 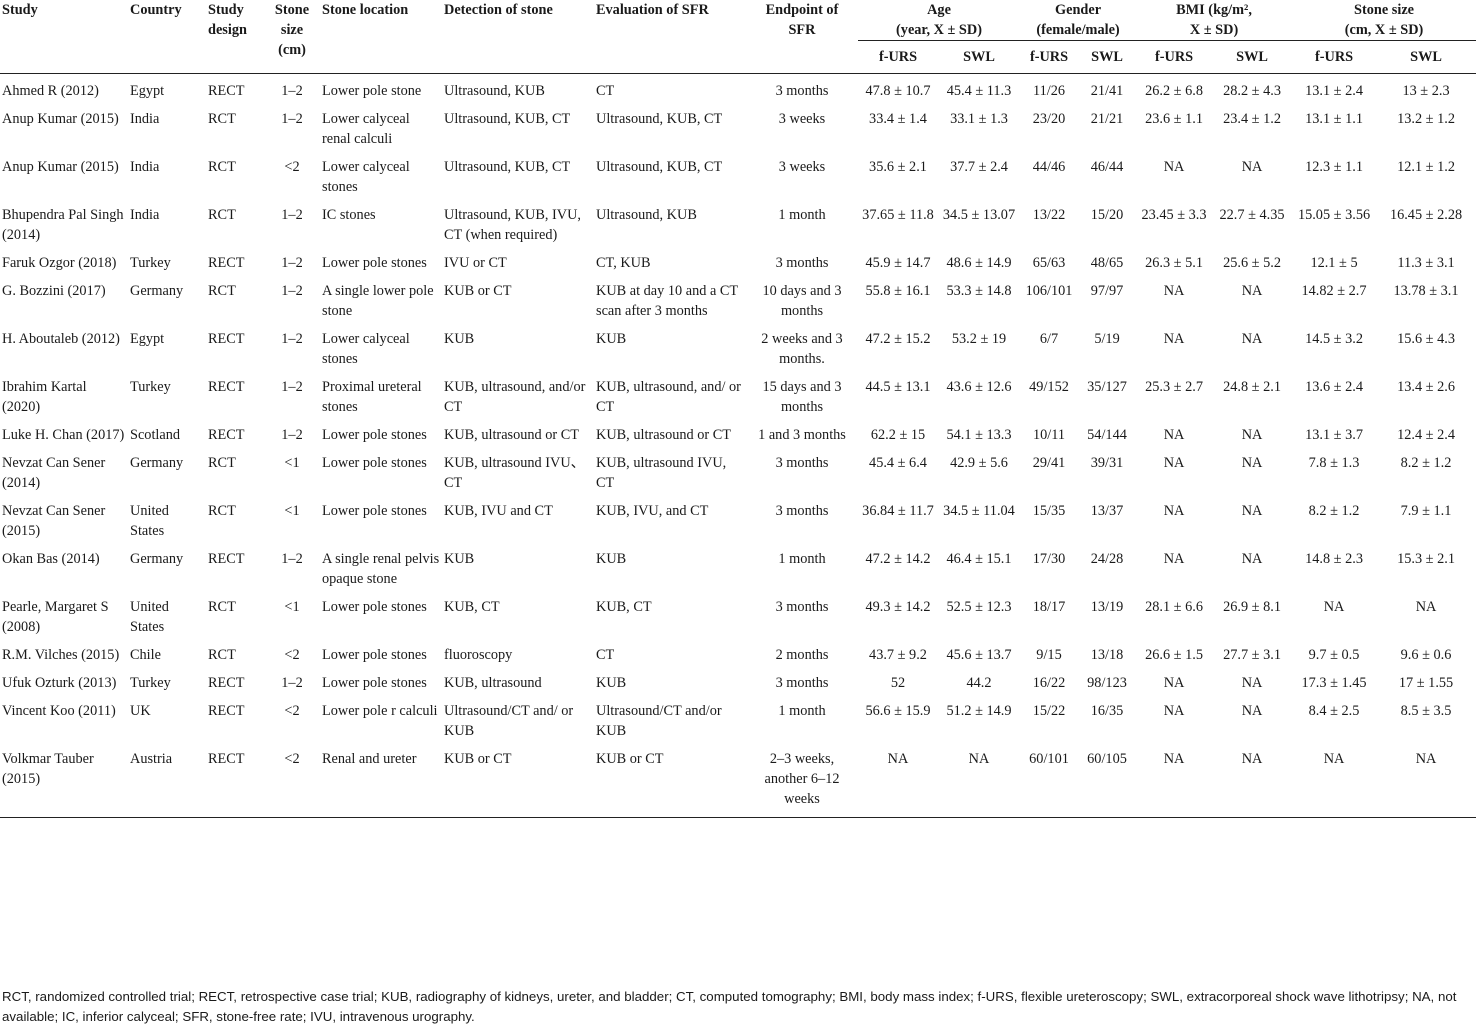 What do you see at coordinates (1174, 91) in the screenshot?
I see `cell-bmi-furs: 26.2 ± 6.8` at bounding box center [1174, 91].